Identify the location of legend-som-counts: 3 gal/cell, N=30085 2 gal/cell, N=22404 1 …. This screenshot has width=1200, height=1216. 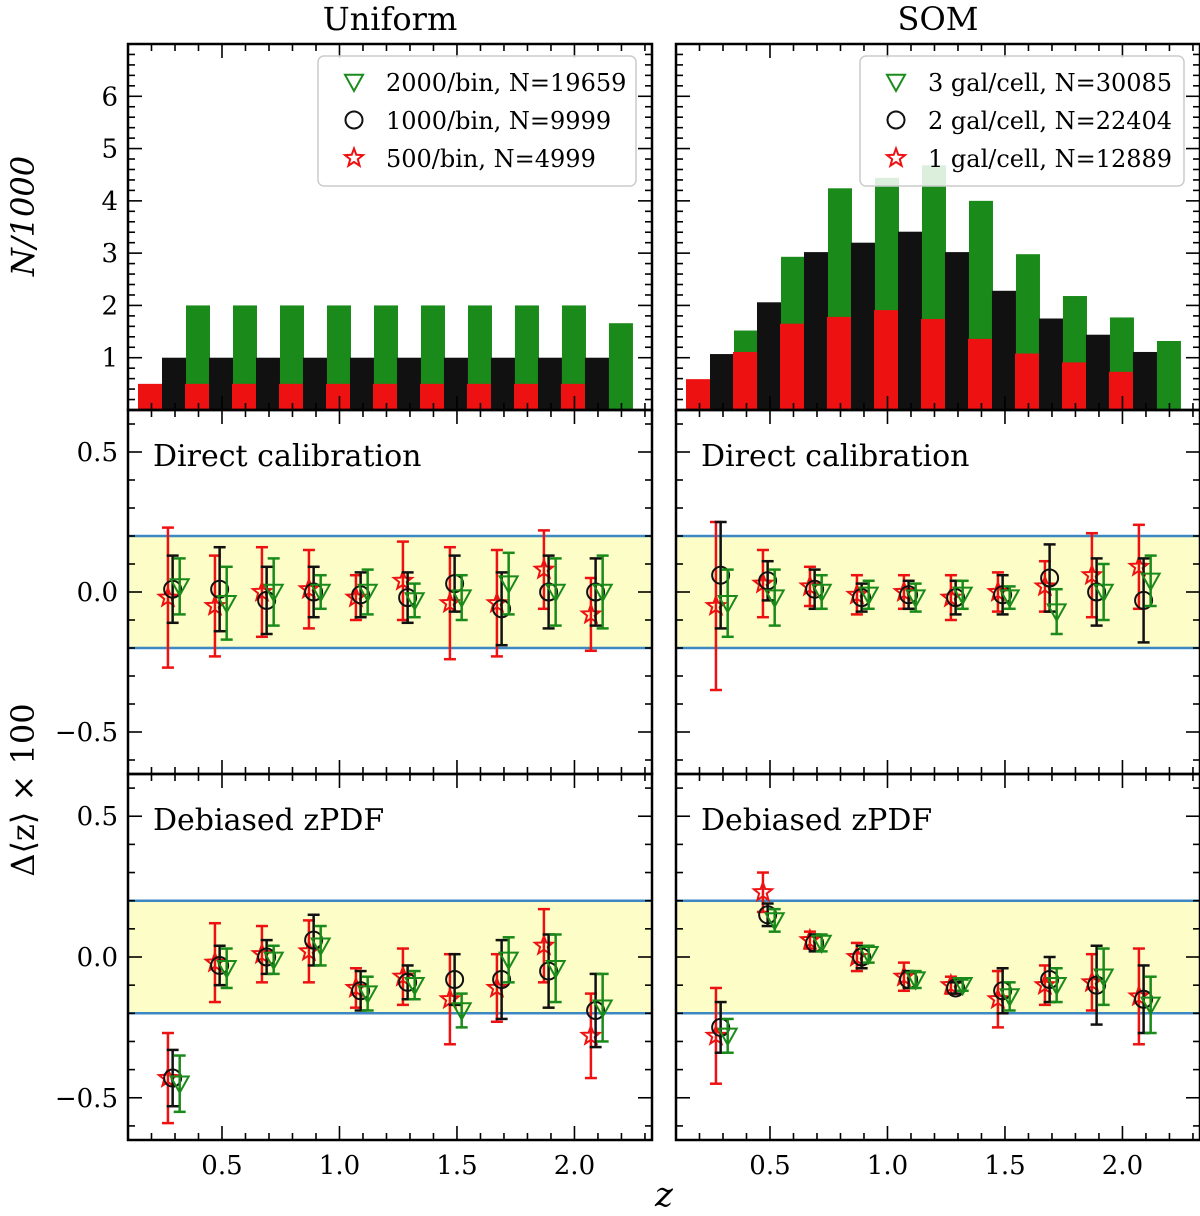
(1022, 121).